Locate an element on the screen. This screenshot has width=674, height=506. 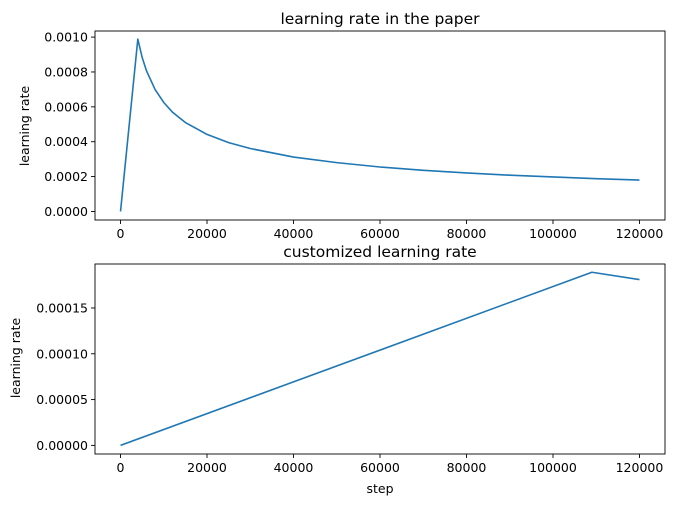
y-tick-label: 0.00005 is located at coordinates (62, 399).